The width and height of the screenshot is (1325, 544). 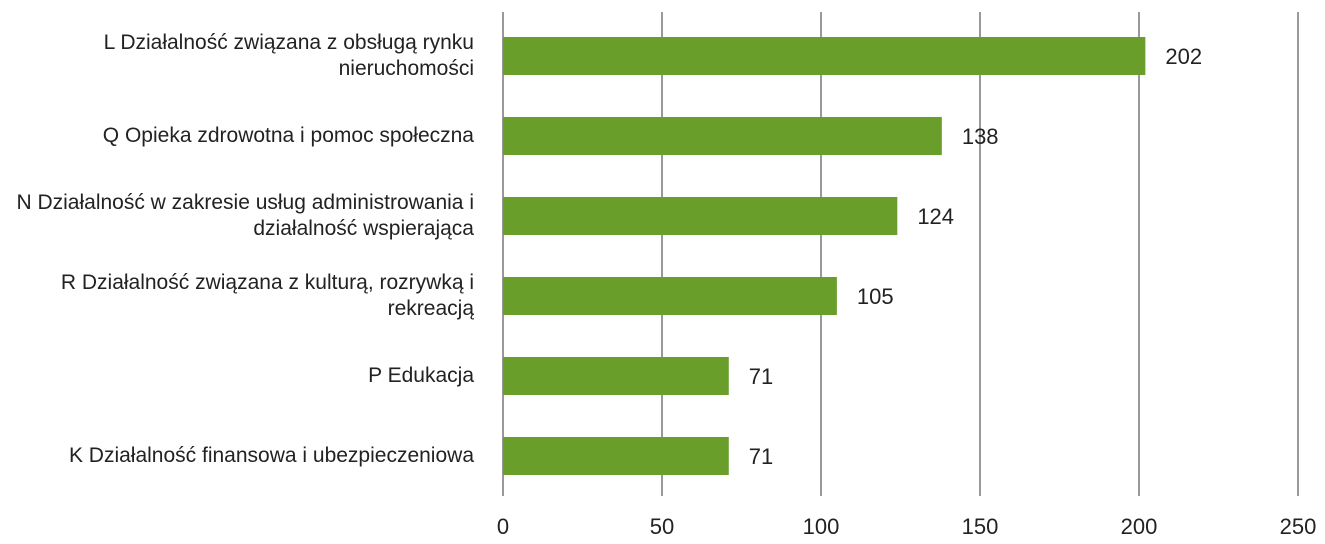 I want to click on x-tick-label: 250, so click(x=1298, y=526).